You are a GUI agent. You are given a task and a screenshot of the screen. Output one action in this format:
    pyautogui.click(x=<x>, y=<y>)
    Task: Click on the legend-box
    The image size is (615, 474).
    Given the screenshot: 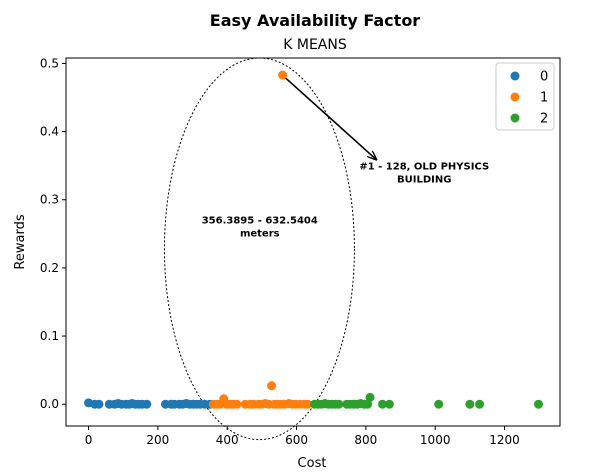 What is the action you would take?
    pyautogui.click(x=525, y=96)
    